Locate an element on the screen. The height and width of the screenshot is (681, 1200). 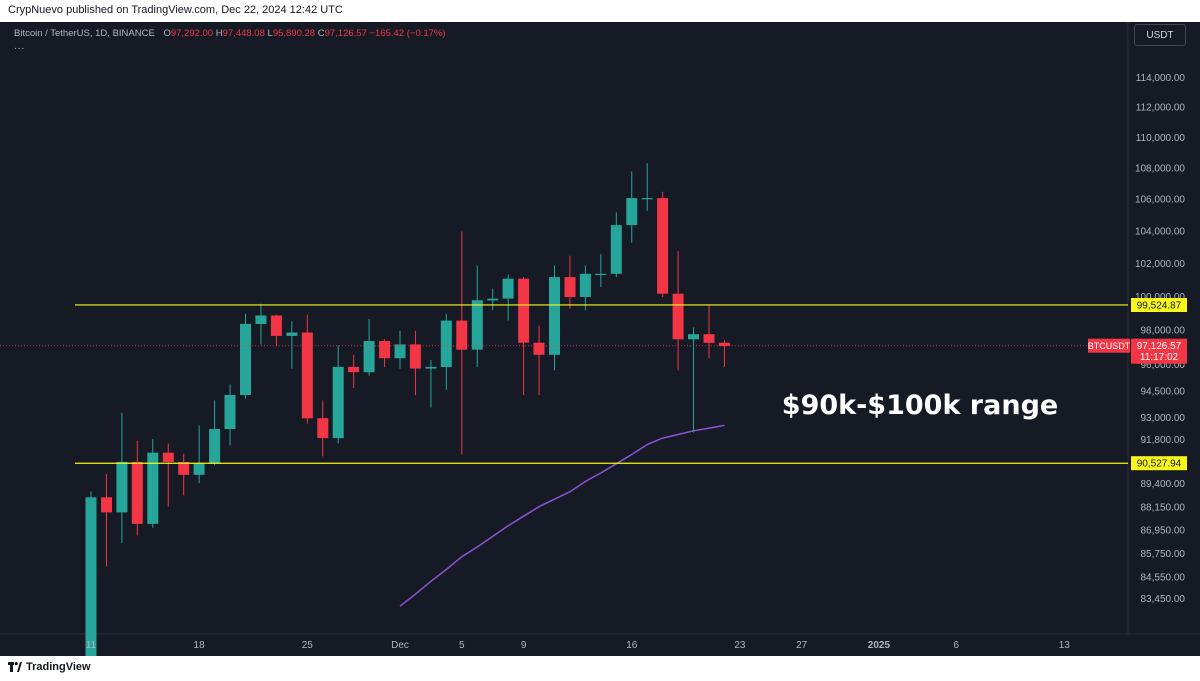
time-axis: 11 18 25 Dec 5 9 16 23 27 2025 6 13 is located at coordinates (578, 645).